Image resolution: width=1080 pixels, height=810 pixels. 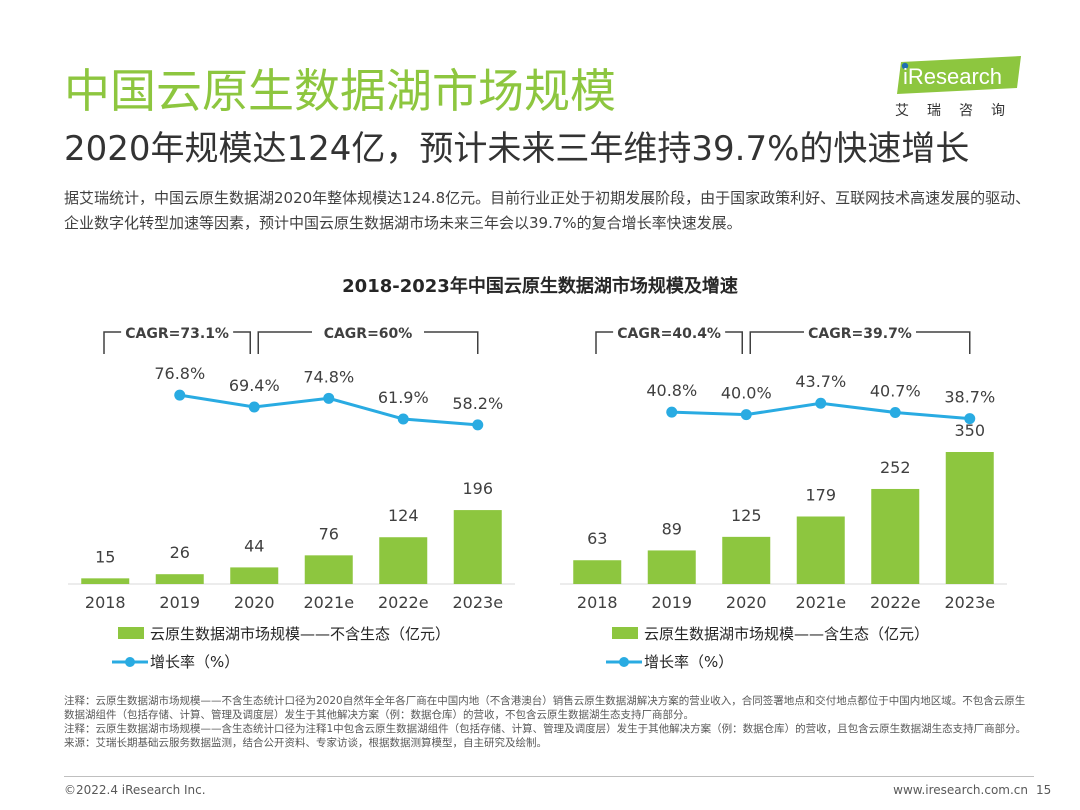 What do you see at coordinates (960, 790) in the screenshot?
I see `website-link: www.iresearch.com.cn` at bounding box center [960, 790].